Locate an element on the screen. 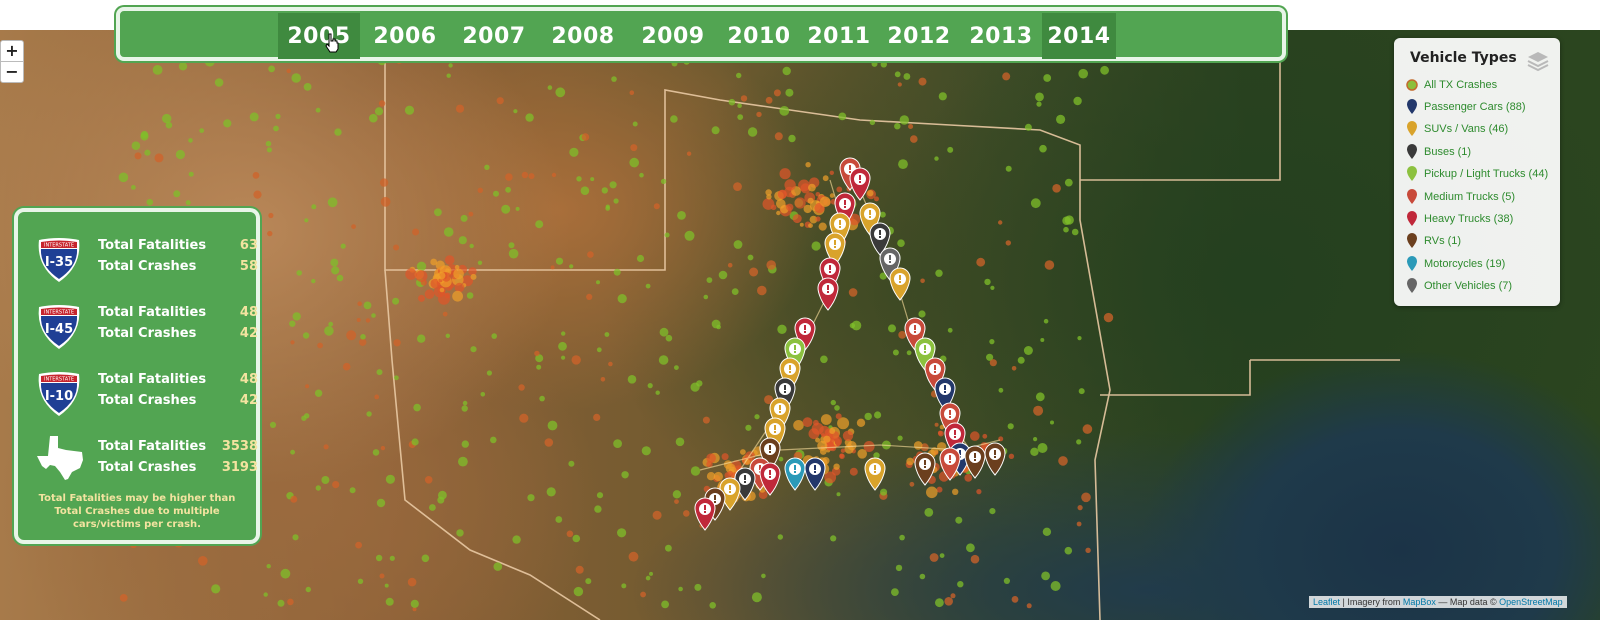 The height and width of the screenshot is (634, 1600). zoom-out-button: − is located at coordinates (12, 72).